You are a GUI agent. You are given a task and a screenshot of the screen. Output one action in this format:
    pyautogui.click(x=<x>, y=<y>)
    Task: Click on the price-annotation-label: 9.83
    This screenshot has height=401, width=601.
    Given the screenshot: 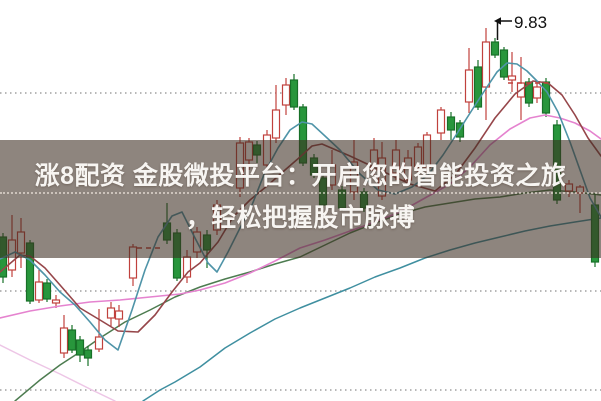 What is the action you would take?
    pyautogui.click(x=530, y=22)
    